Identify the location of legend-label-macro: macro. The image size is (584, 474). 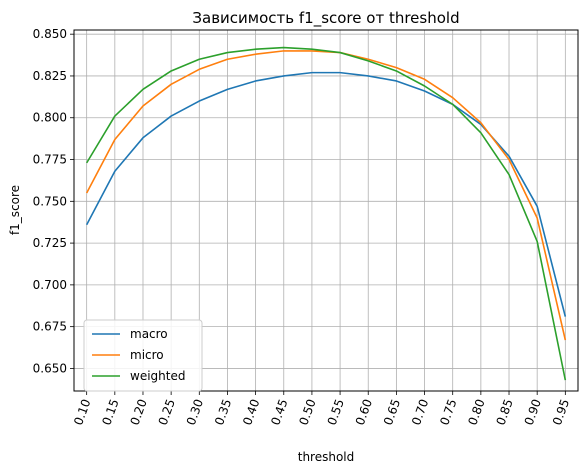
(149, 334).